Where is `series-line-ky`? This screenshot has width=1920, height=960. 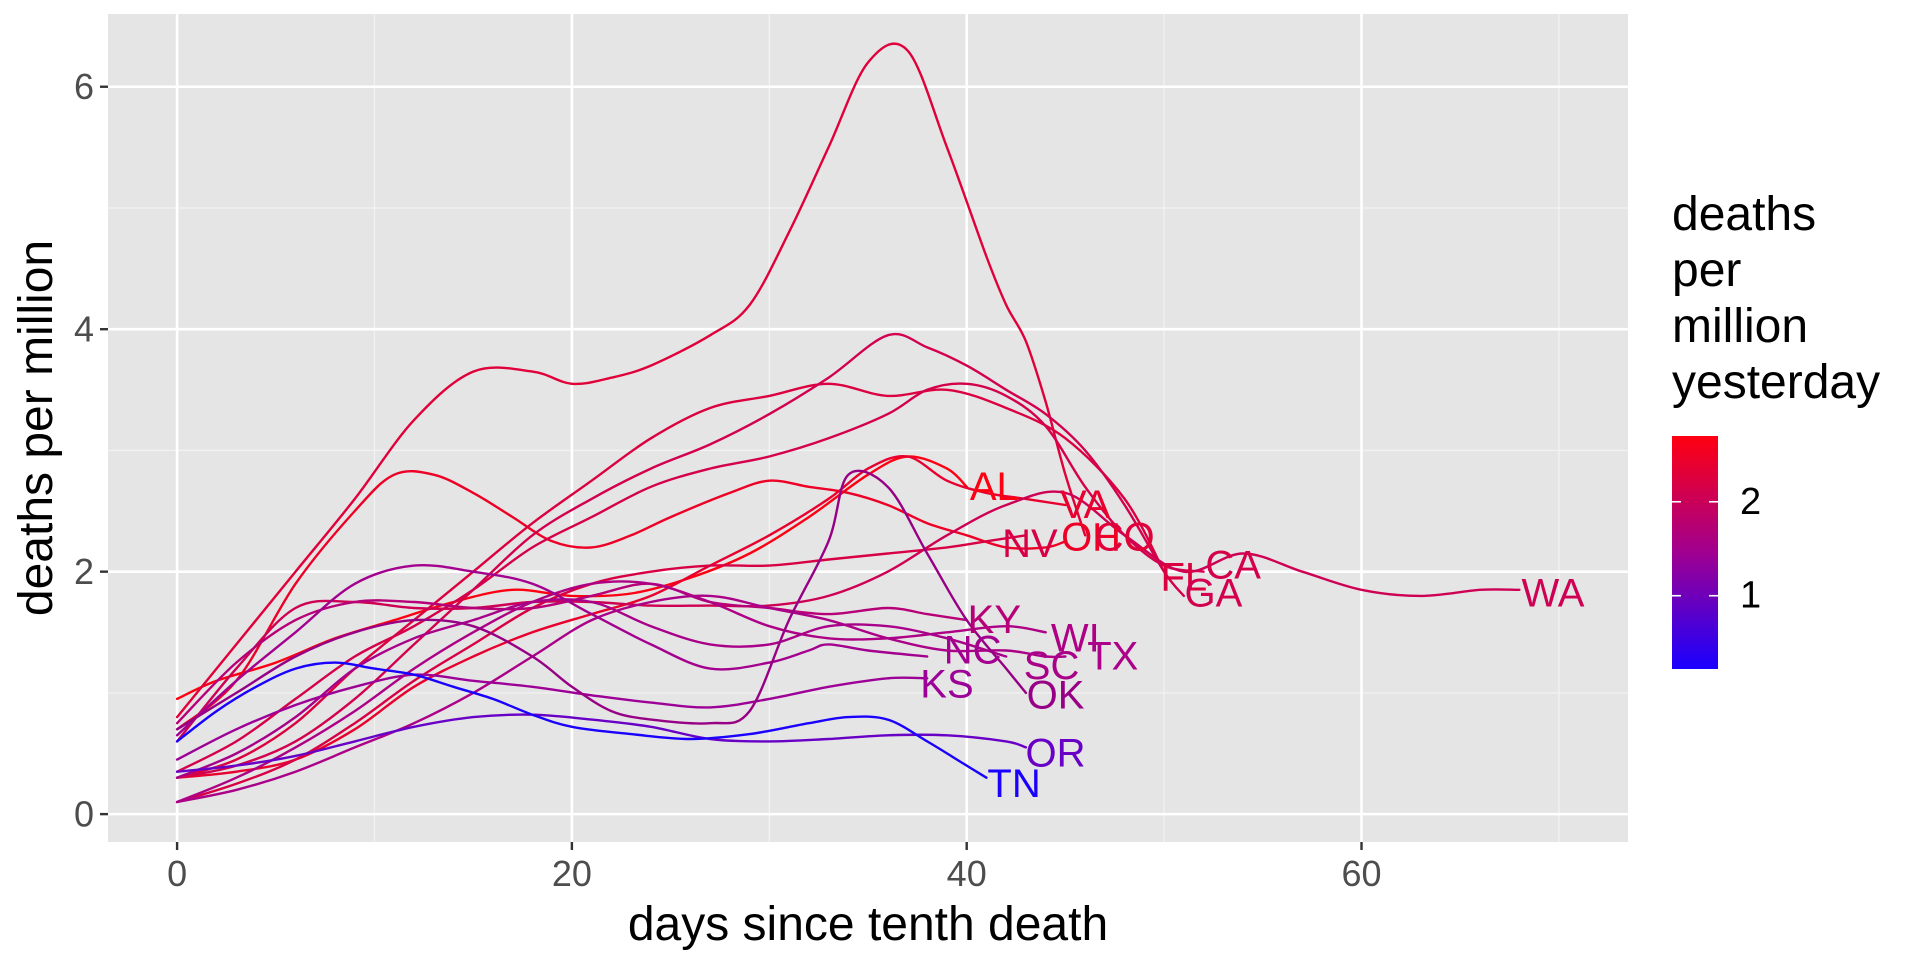
series-line-ky is located at coordinates (571, 653).